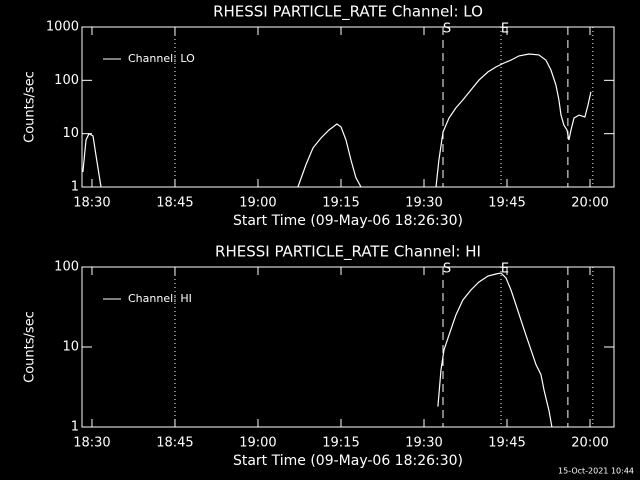  What do you see at coordinates (160, 298) in the screenshot?
I see `legend-label: Channel: HI` at bounding box center [160, 298].